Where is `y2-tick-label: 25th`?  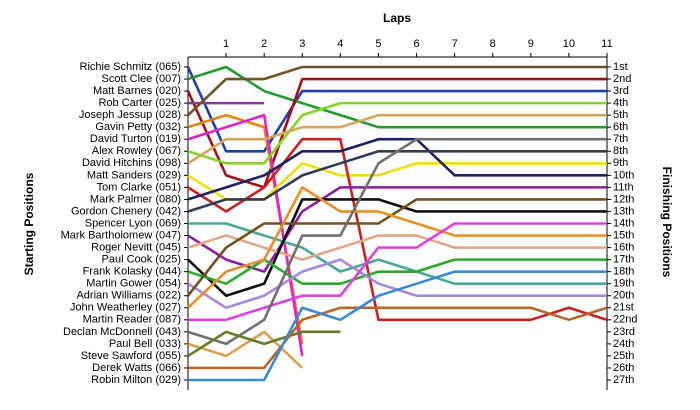
y2-tick-label: 25th is located at coordinates (623, 356).